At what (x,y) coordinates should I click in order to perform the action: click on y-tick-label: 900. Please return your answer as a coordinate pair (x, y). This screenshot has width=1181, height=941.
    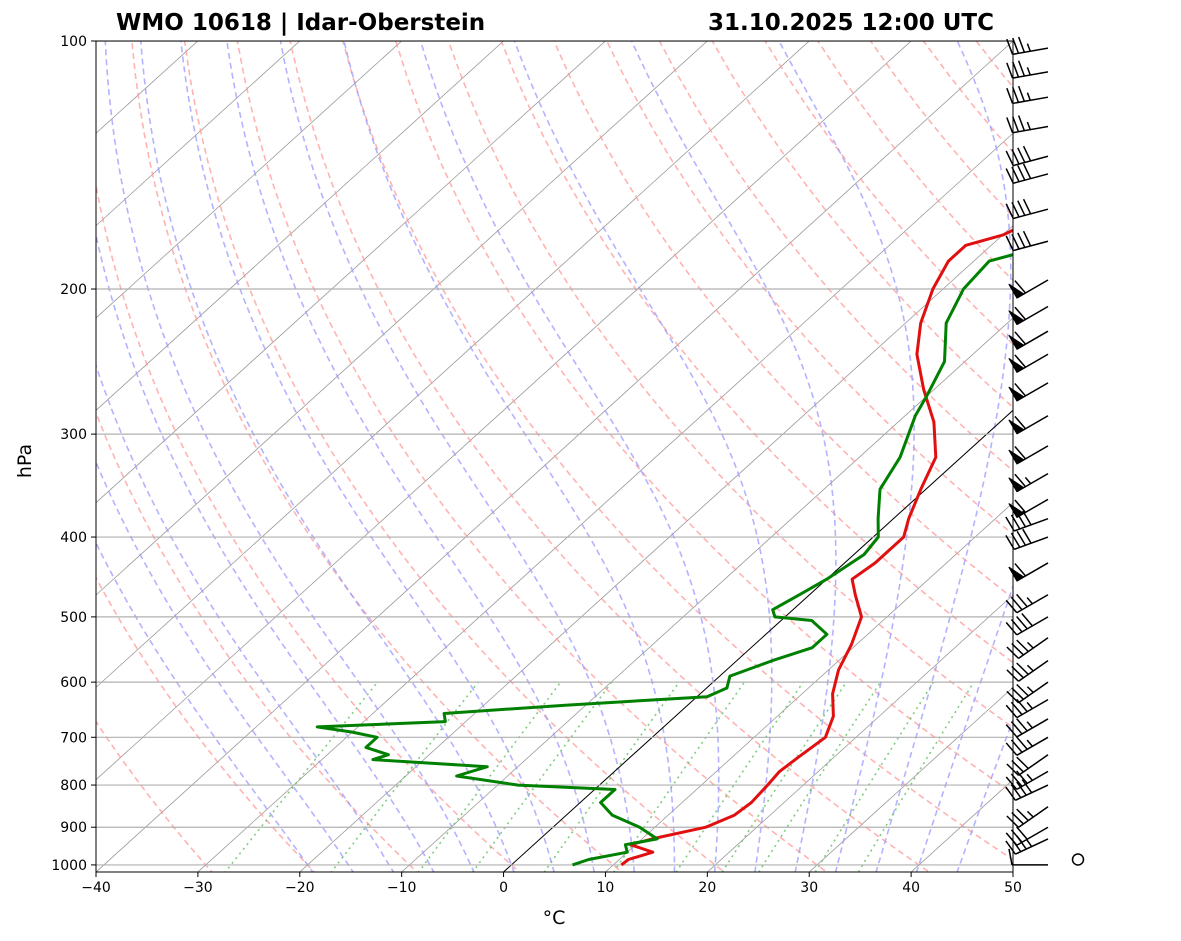
    Looking at the image, I should click on (73, 828).